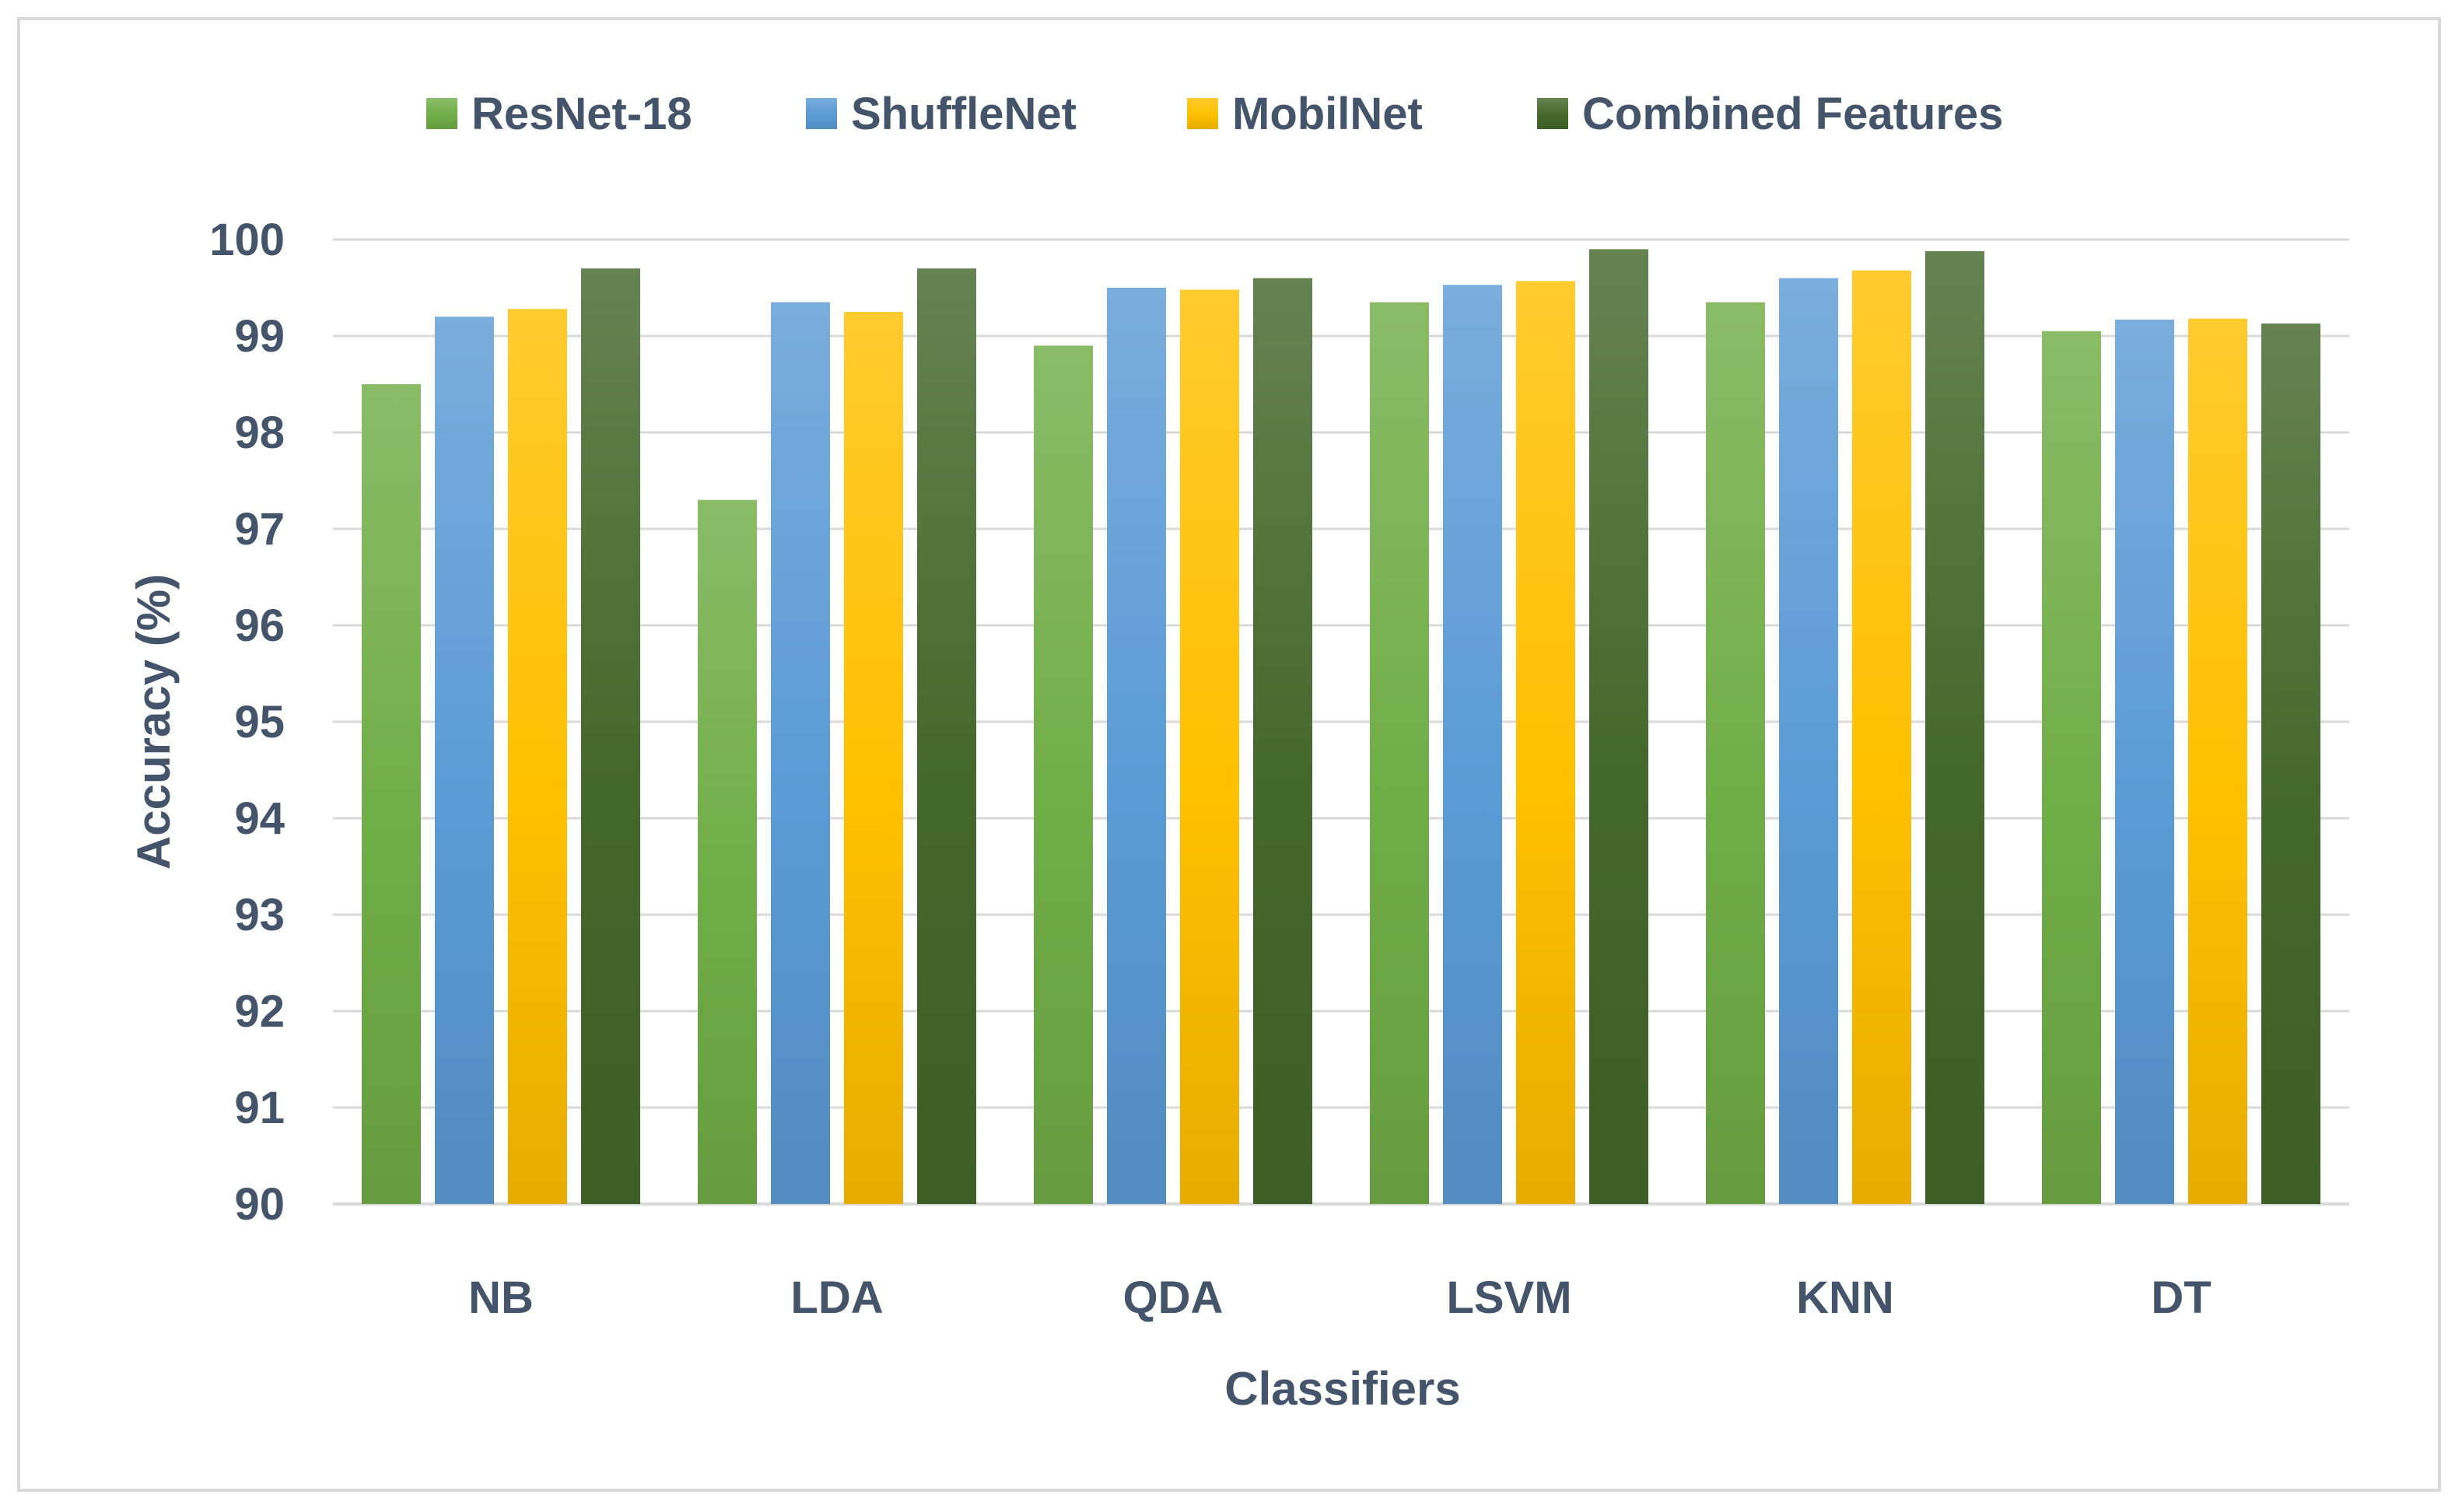 The height and width of the screenshot is (1512, 2462). Describe the element at coordinates (800, 753) in the screenshot. I see `bar-lda-shufflenet` at that location.